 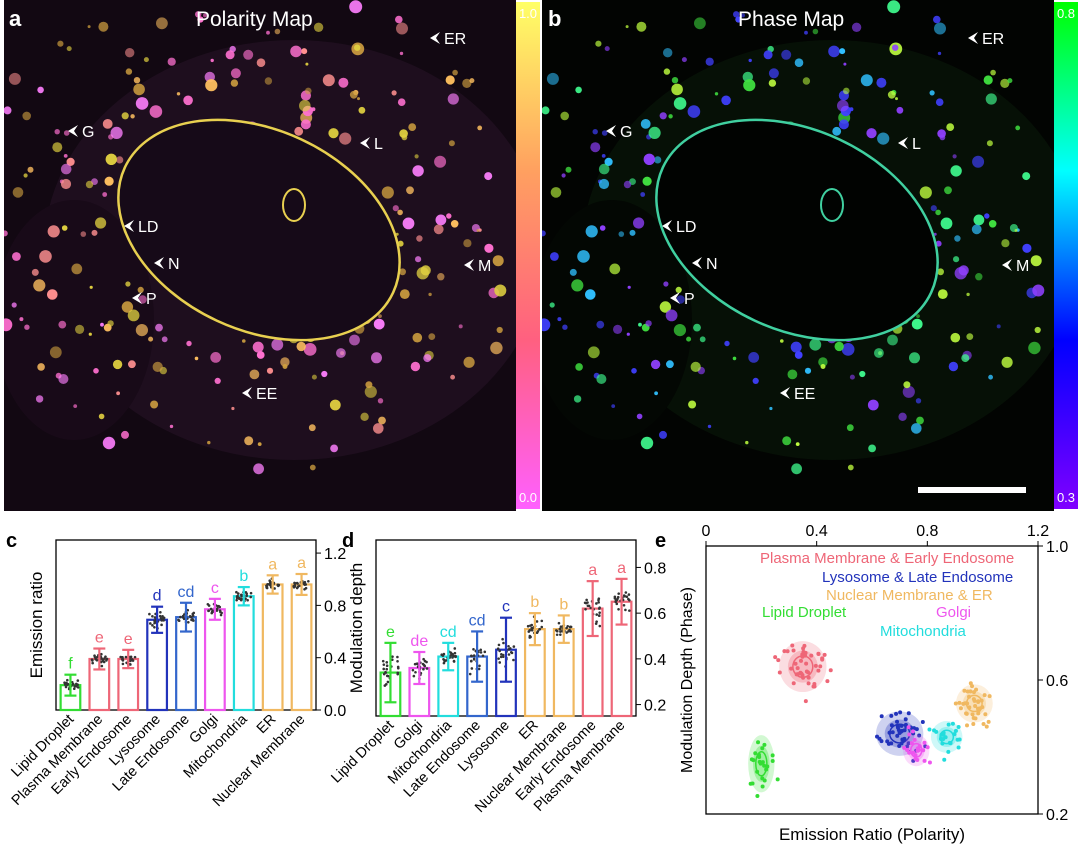 I want to click on organelle-label: N, so click(x=712, y=264).